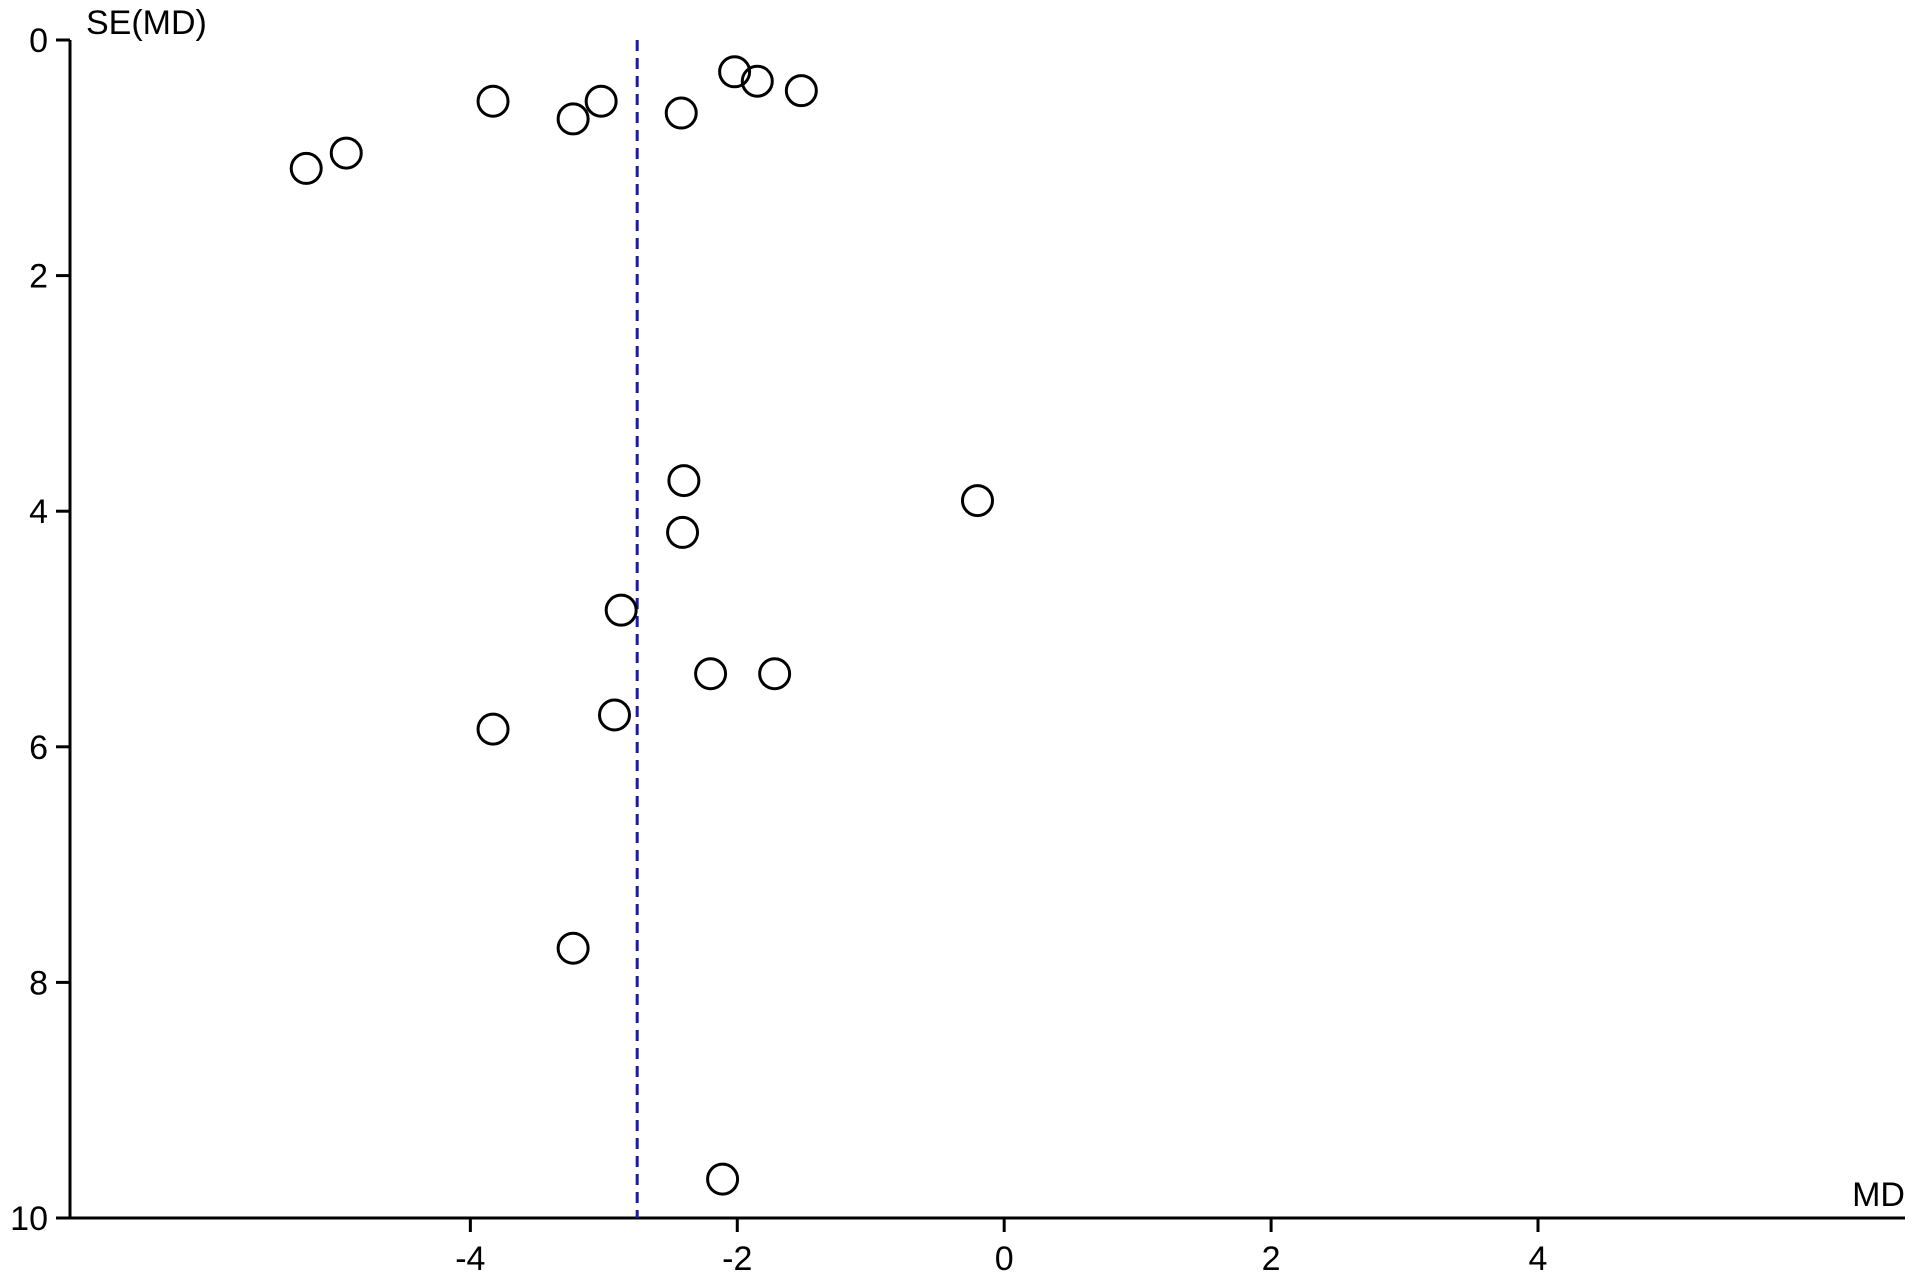  Describe the element at coordinates (38, 512) in the screenshot. I see `y-tick-label: 4` at that location.